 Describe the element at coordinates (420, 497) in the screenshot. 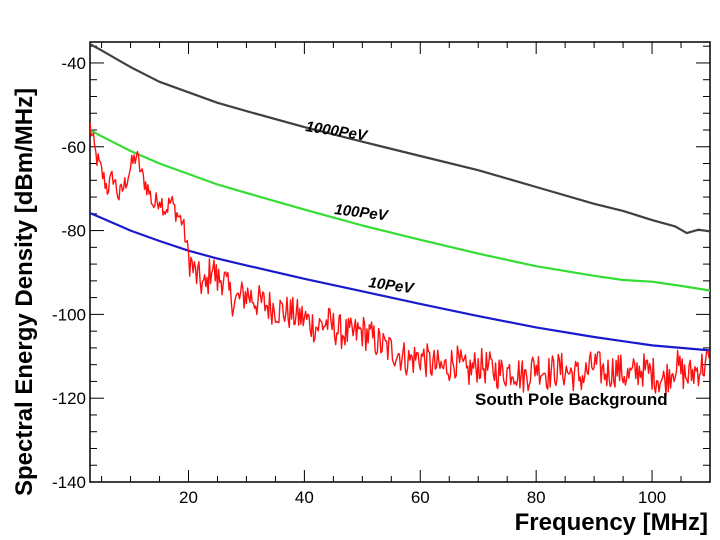

I see `x-tick-label: 60` at that location.